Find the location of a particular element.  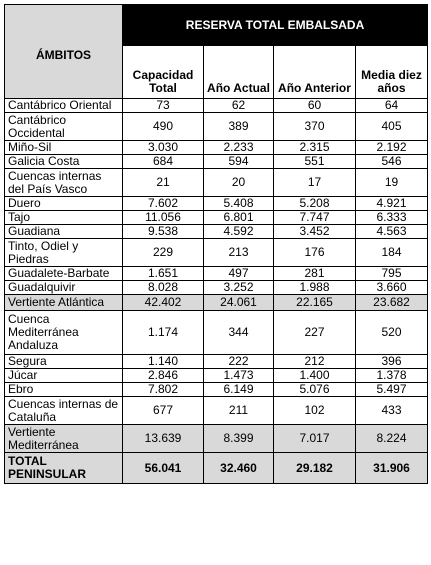

table-row: Tajo 11.056 6.801 7.747 6.333 is located at coordinates (216, 217).